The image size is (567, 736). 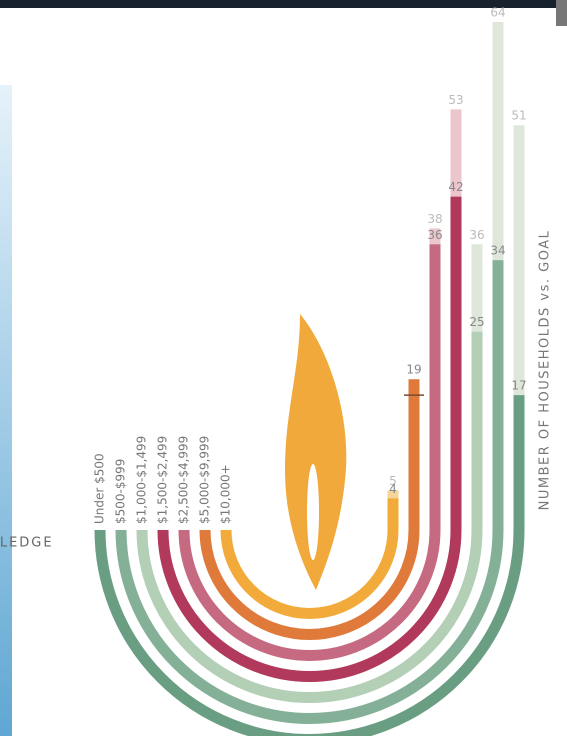 What do you see at coordinates (184, 480) in the screenshot?
I see `category-label: $2,500-$4,999` at bounding box center [184, 480].